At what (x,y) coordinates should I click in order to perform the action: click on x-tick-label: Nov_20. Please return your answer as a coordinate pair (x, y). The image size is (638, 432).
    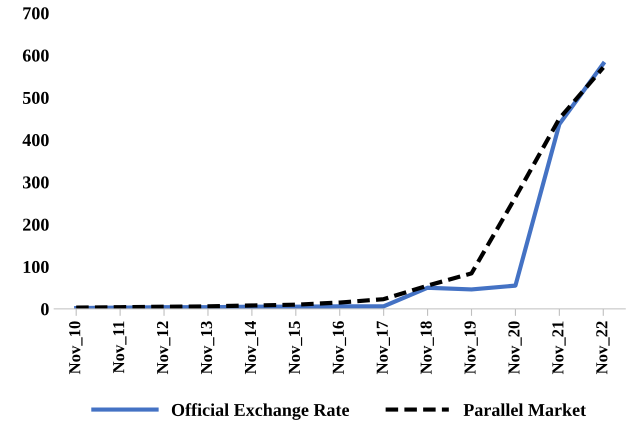
    Looking at the image, I should click on (515, 347).